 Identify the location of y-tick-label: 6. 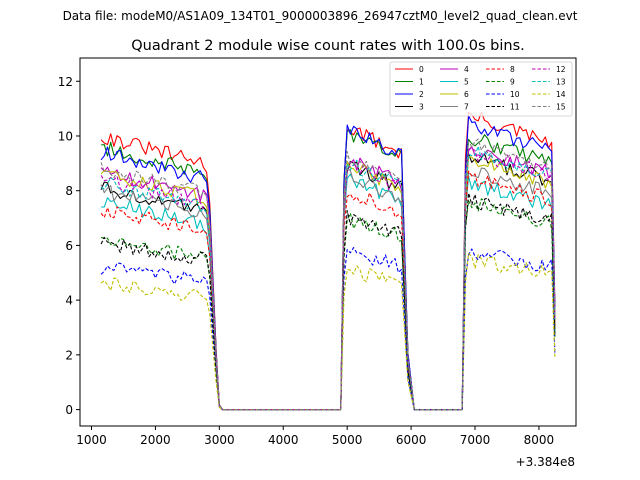
(69, 246).